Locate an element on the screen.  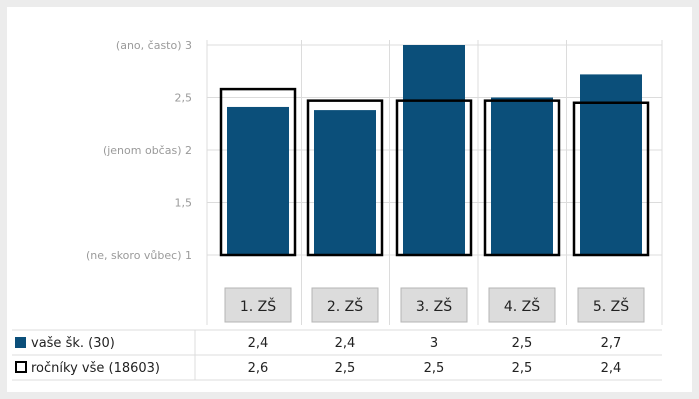
y-tick-label: (jenom občas) 2 is located at coordinates (147, 150).